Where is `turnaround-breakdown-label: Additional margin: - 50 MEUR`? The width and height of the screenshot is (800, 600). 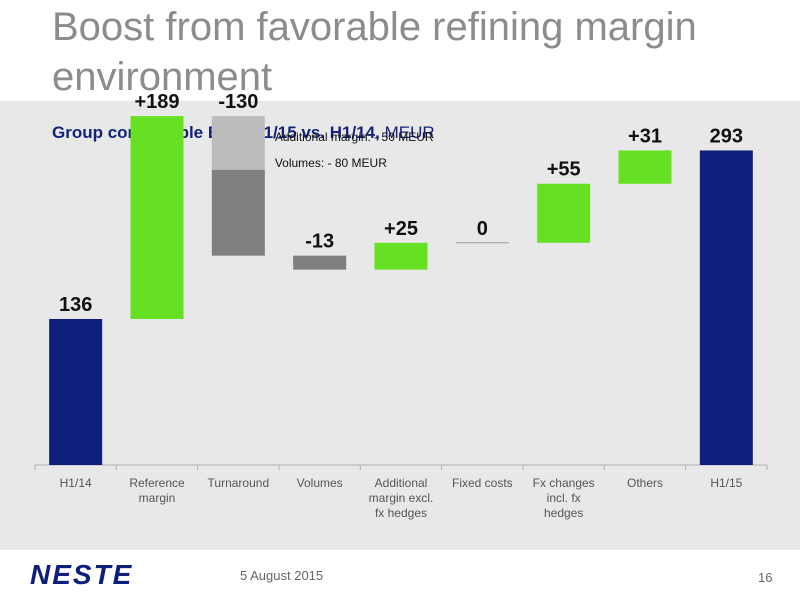 turnaround-breakdown-label: Additional margin: - 50 MEUR is located at coordinates (354, 137).